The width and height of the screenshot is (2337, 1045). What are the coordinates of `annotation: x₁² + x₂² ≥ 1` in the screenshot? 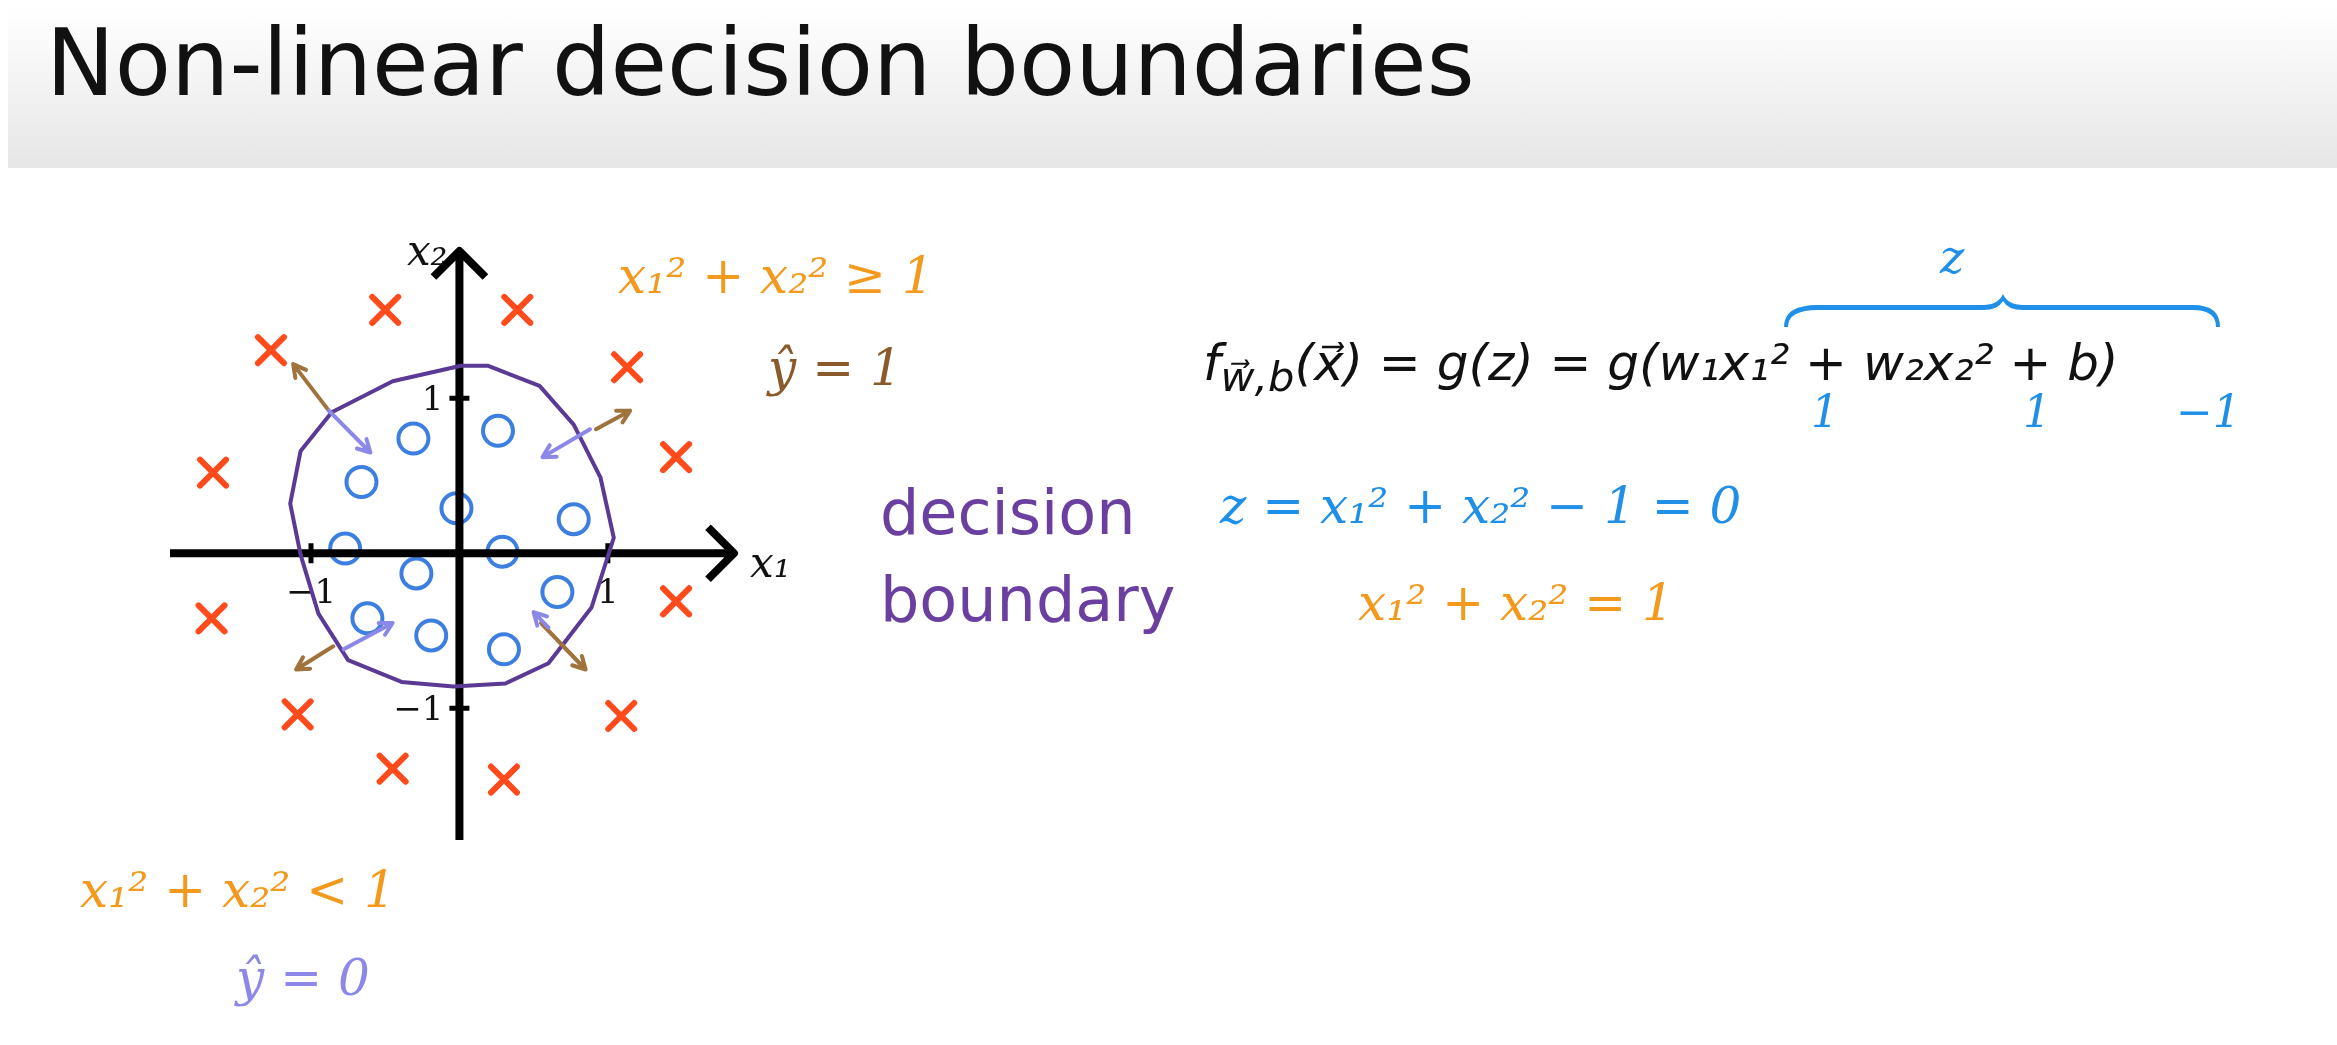 It's located at (776, 276).